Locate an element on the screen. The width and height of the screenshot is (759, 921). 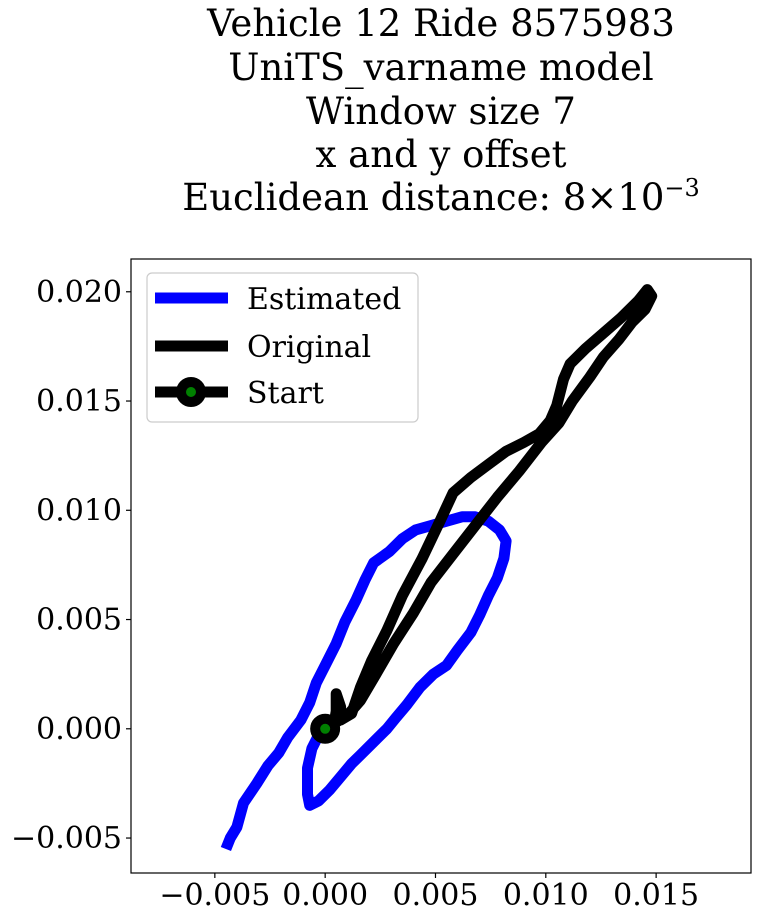
title-line-1: Vehicle 12 Ride 8575983 is located at coordinates (440, 23).